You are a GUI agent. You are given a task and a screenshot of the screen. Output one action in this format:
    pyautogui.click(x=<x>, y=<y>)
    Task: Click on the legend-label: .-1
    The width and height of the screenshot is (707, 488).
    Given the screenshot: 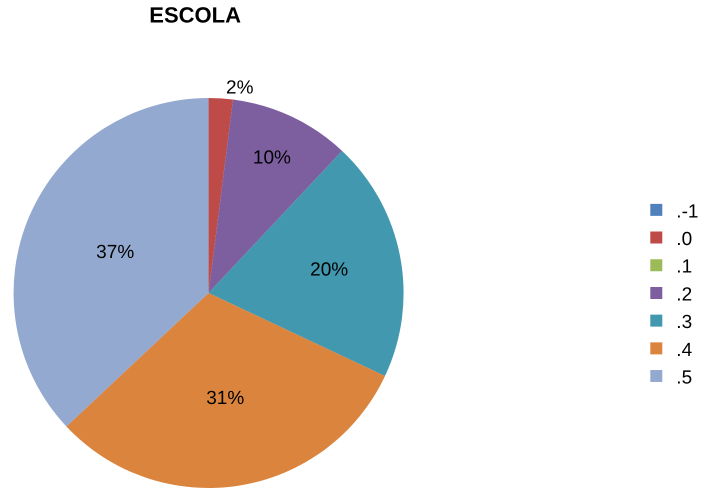 What is the action you would take?
    pyautogui.click(x=687, y=211)
    